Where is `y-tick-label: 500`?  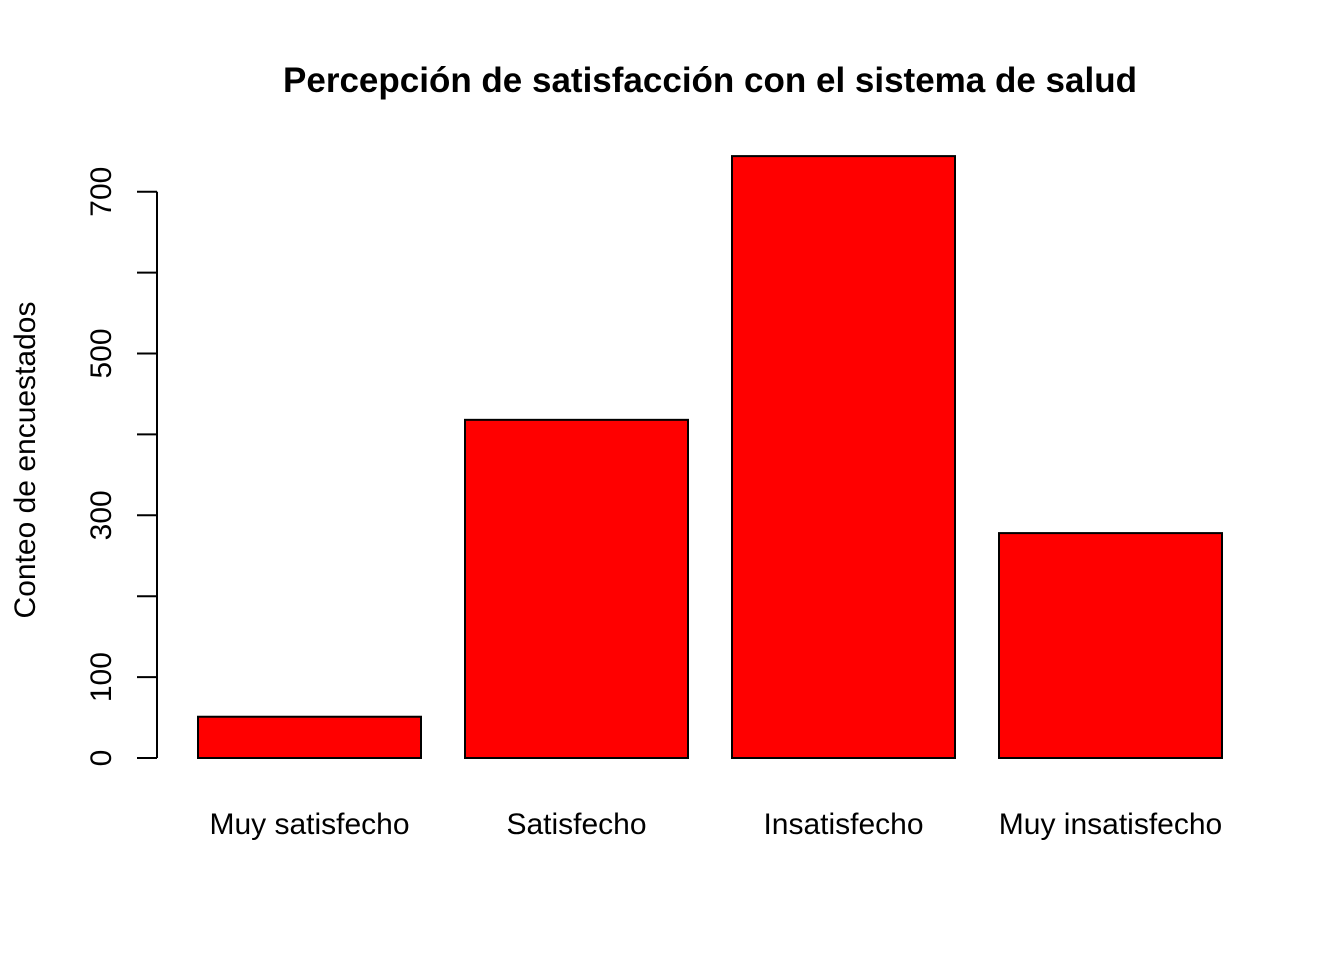 y-tick-label: 500 is located at coordinates (101, 353).